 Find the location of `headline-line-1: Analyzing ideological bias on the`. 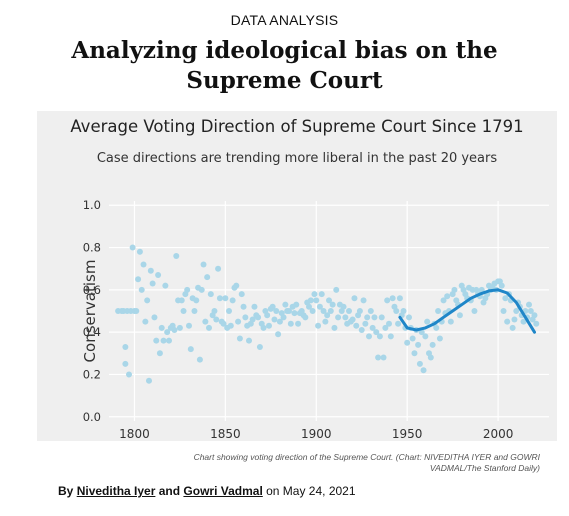

headline-line-1: Analyzing ideological bias on the is located at coordinates (284, 50).